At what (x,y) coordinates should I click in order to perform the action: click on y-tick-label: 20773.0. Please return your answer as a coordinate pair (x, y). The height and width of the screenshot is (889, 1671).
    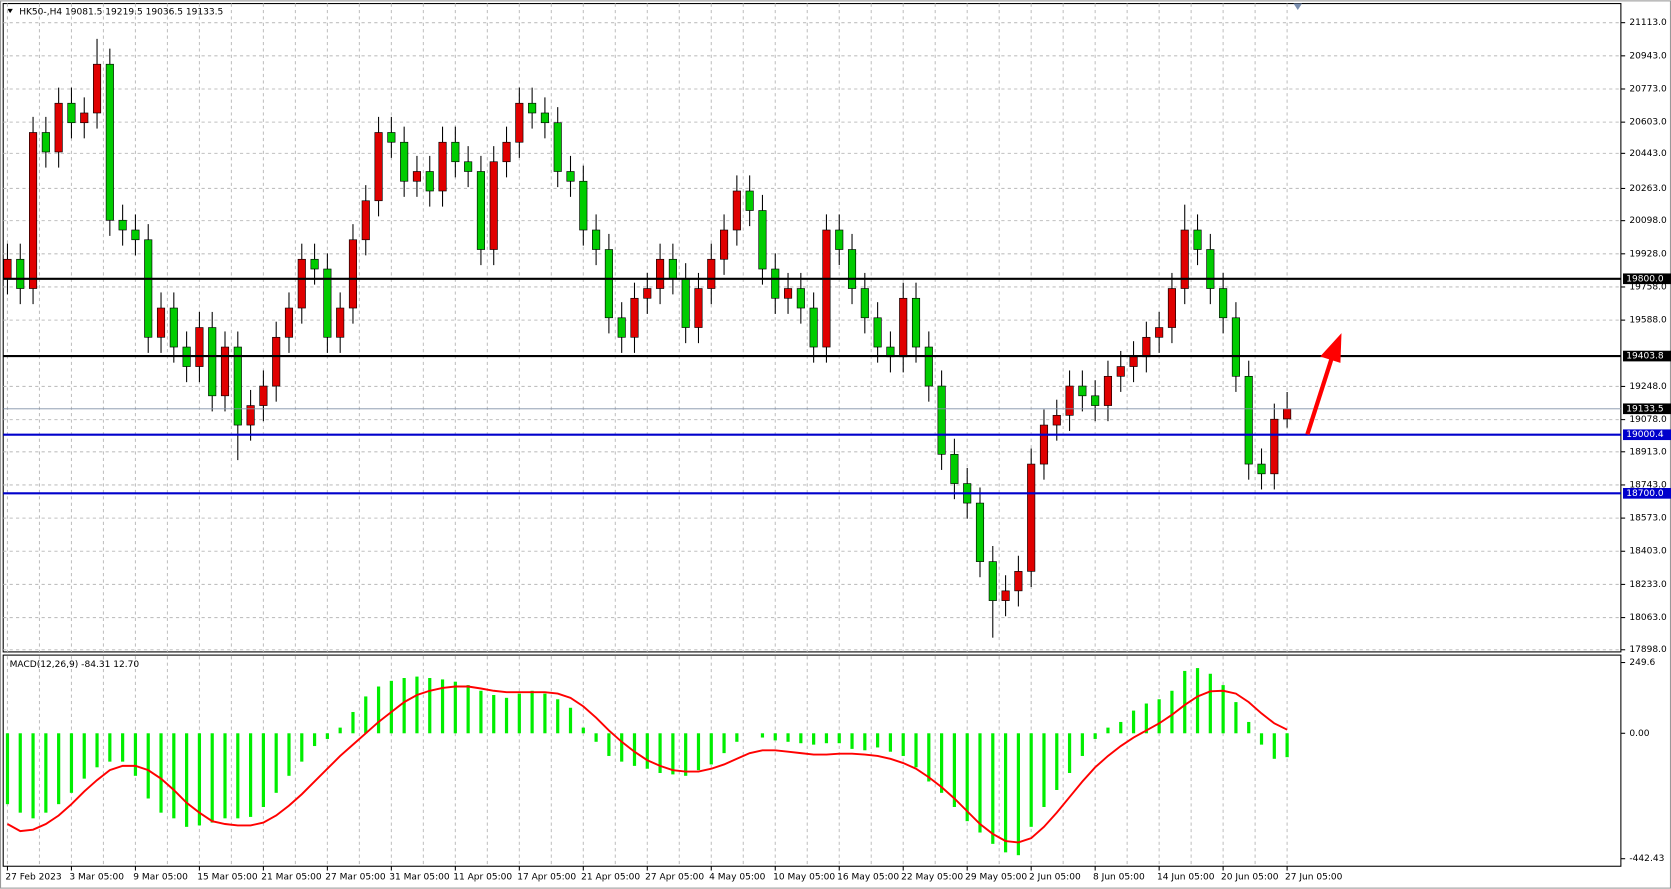
    Looking at the image, I should click on (1648, 89).